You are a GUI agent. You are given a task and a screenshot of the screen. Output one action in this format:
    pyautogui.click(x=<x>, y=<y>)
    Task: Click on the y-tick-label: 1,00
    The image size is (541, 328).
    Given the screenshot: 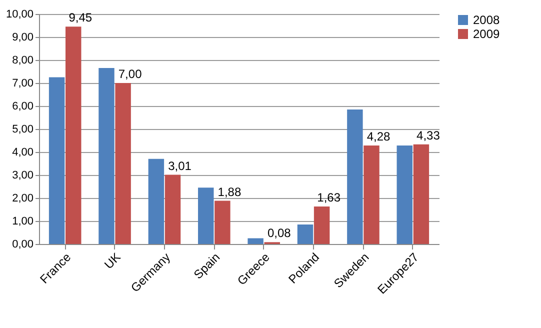 What is the action you would take?
    pyautogui.click(x=23, y=222)
    